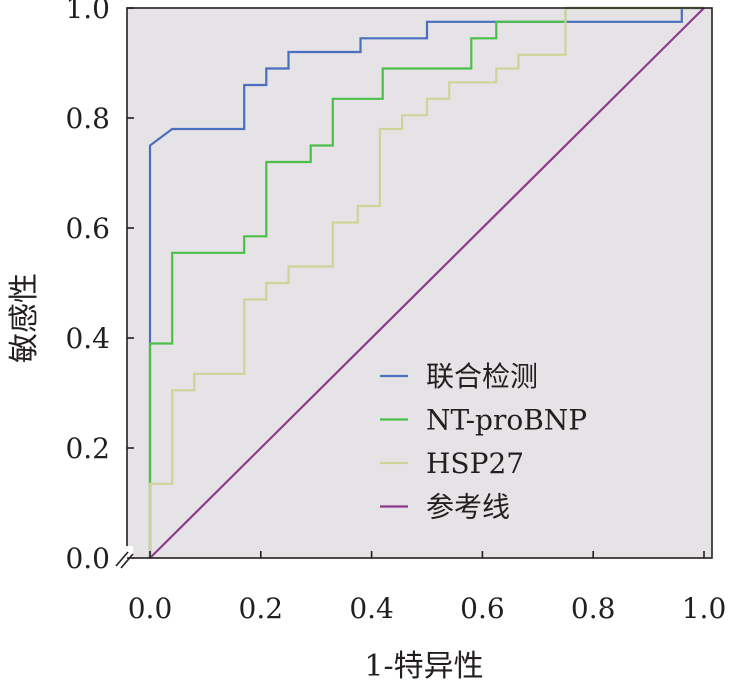 The image size is (732, 690). What do you see at coordinates (261, 608) in the screenshot?
I see `x-tick-label: 0.2` at bounding box center [261, 608].